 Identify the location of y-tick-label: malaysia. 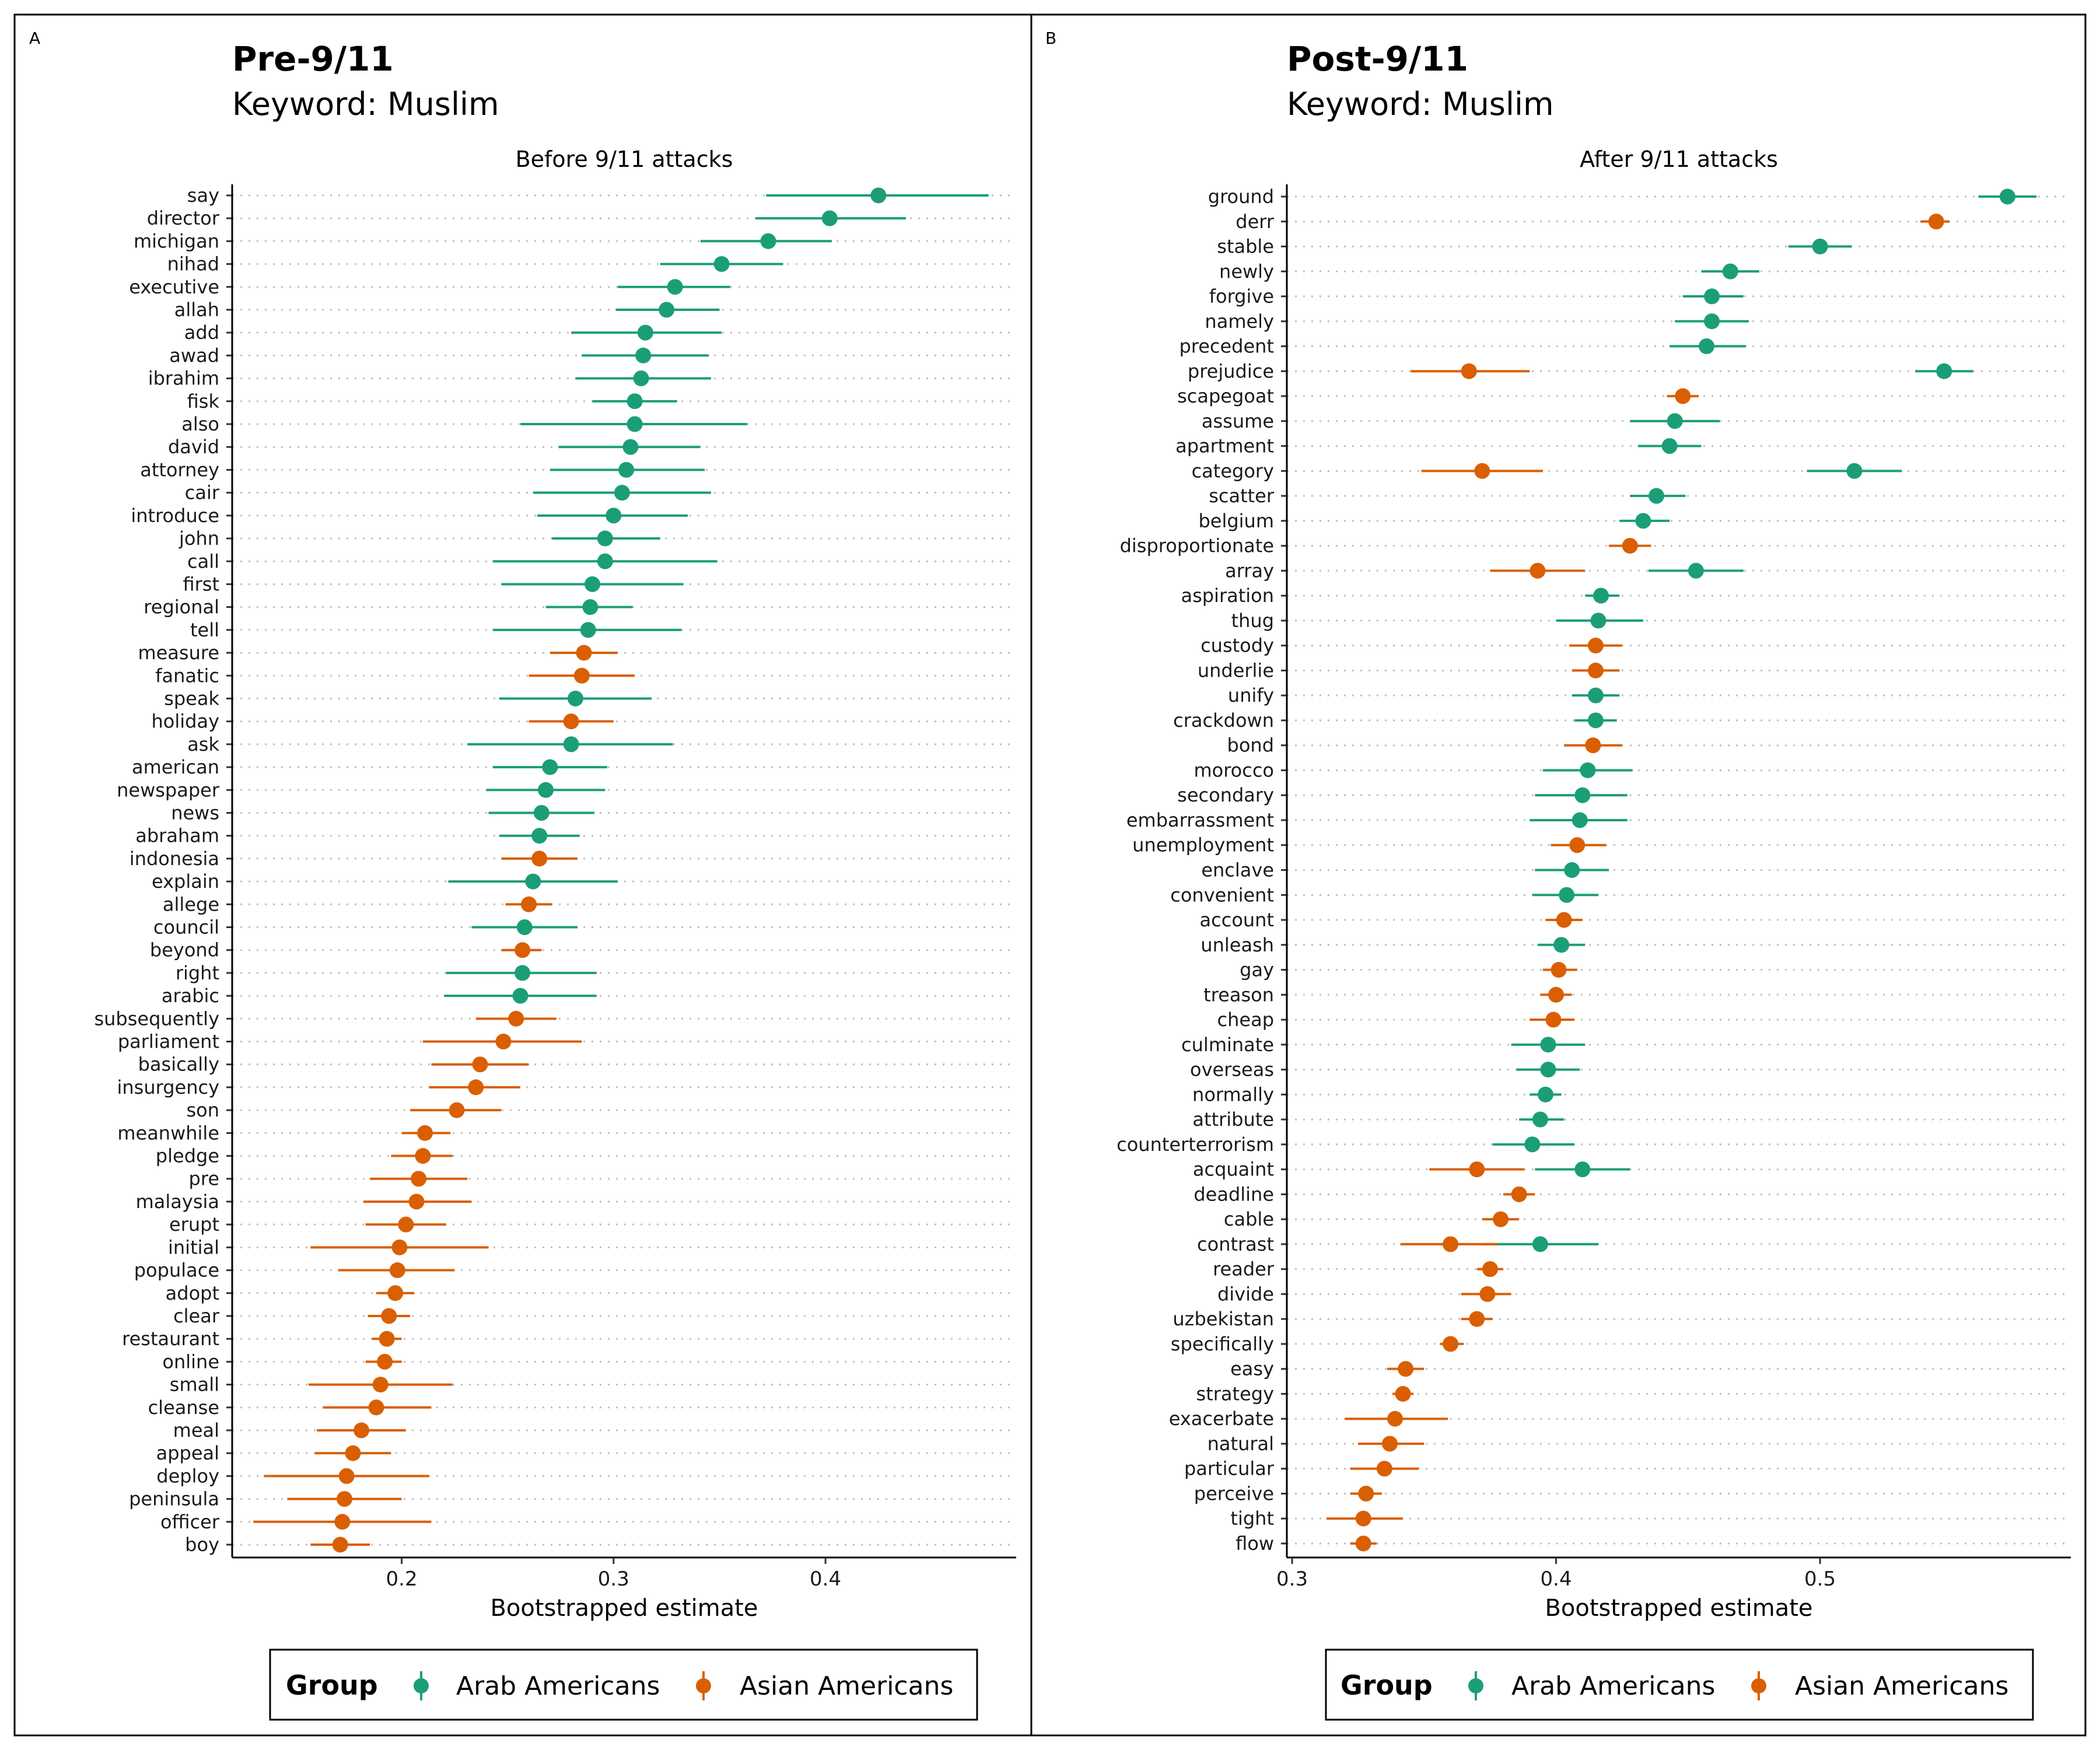
(177, 1202).